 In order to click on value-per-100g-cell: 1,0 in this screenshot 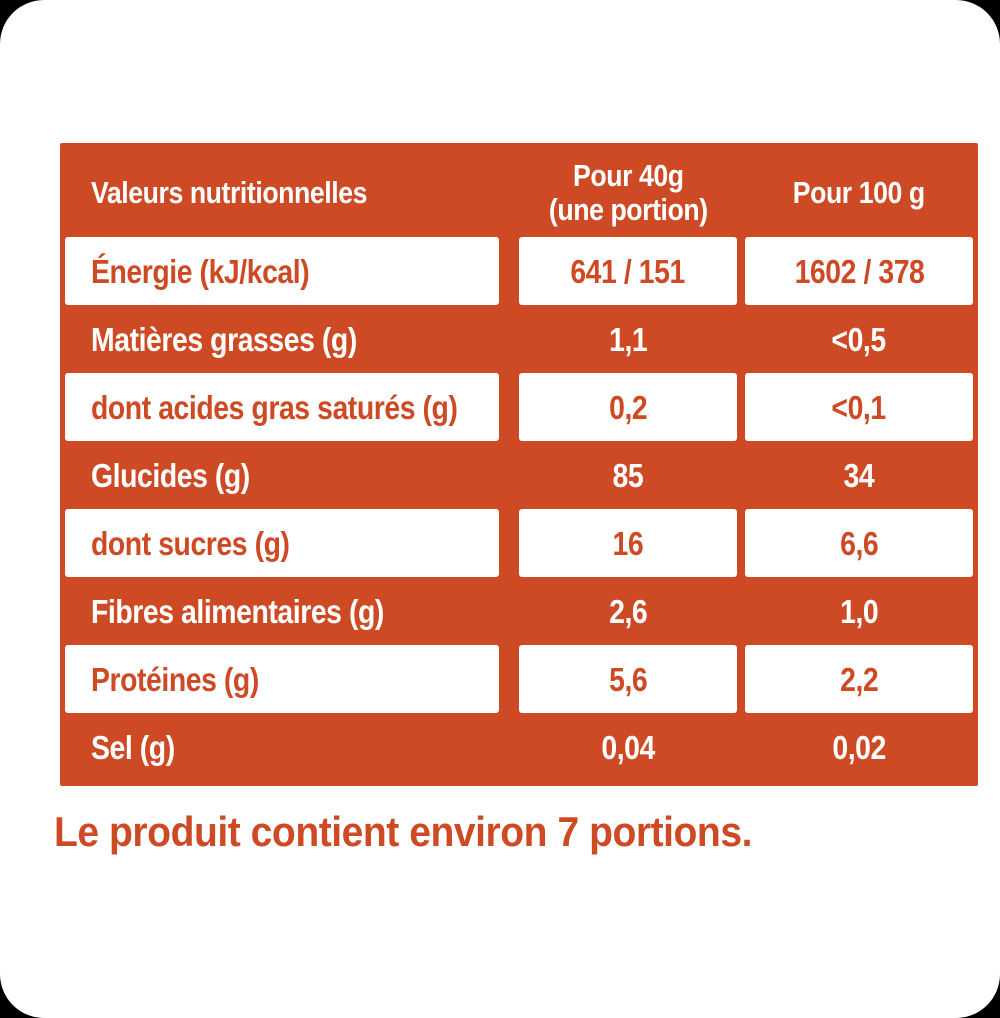, I will do `click(859, 611)`.